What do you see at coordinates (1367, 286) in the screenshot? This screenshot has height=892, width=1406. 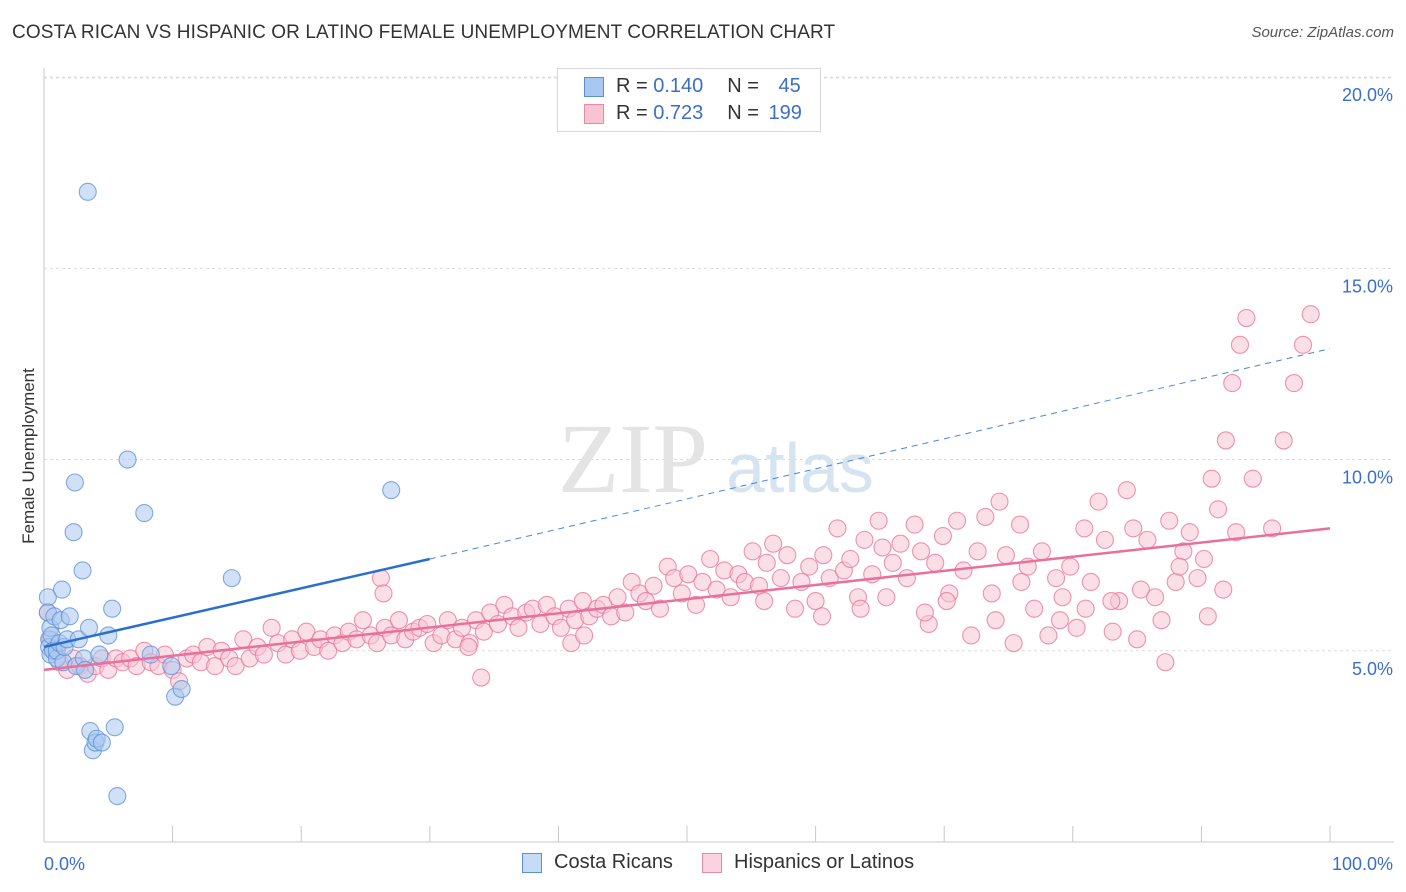 I see `y-tick-label: 15.0%` at bounding box center [1367, 286].